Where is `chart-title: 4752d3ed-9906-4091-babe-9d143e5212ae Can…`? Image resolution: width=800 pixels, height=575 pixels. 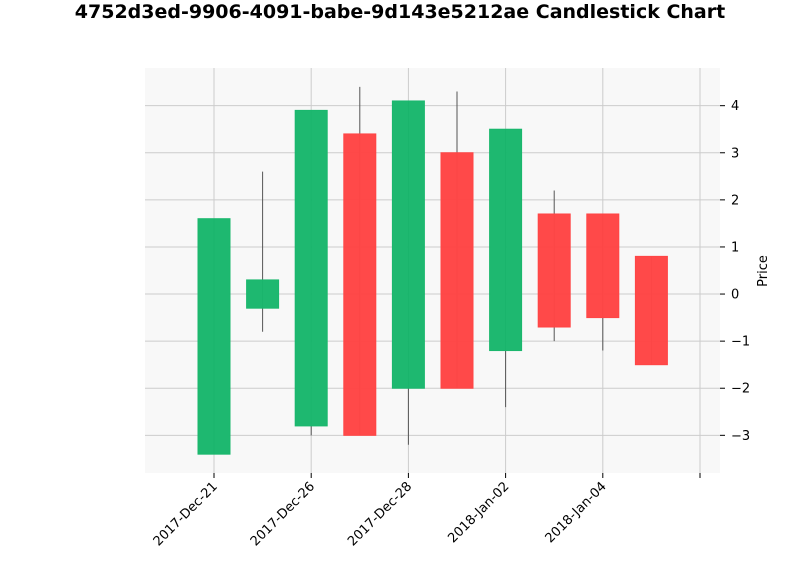 chart-title: 4752d3ed-9906-4091-babe-9d143e5212ae Can… is located at coordinates (400, 12).